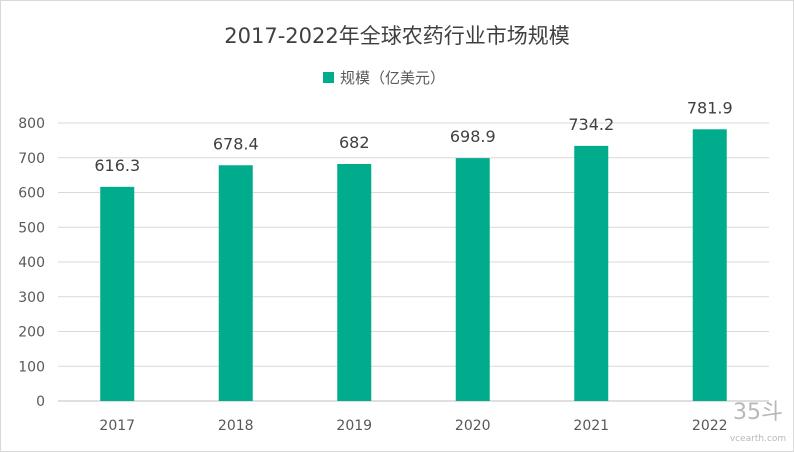 This screenshot has height=452, width=794. What do you see at coordinates (31, 194) in the screenshot?
I see `y-tick-label: 600` at bounding box center [31, 194].